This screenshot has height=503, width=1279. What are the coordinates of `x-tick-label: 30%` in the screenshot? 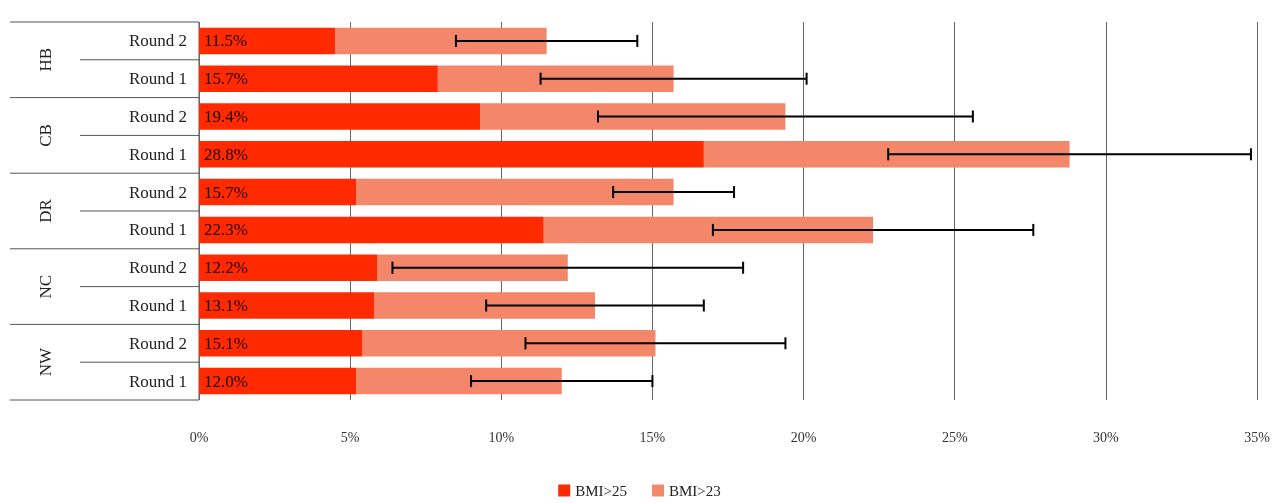 It's located at (1106, 437).